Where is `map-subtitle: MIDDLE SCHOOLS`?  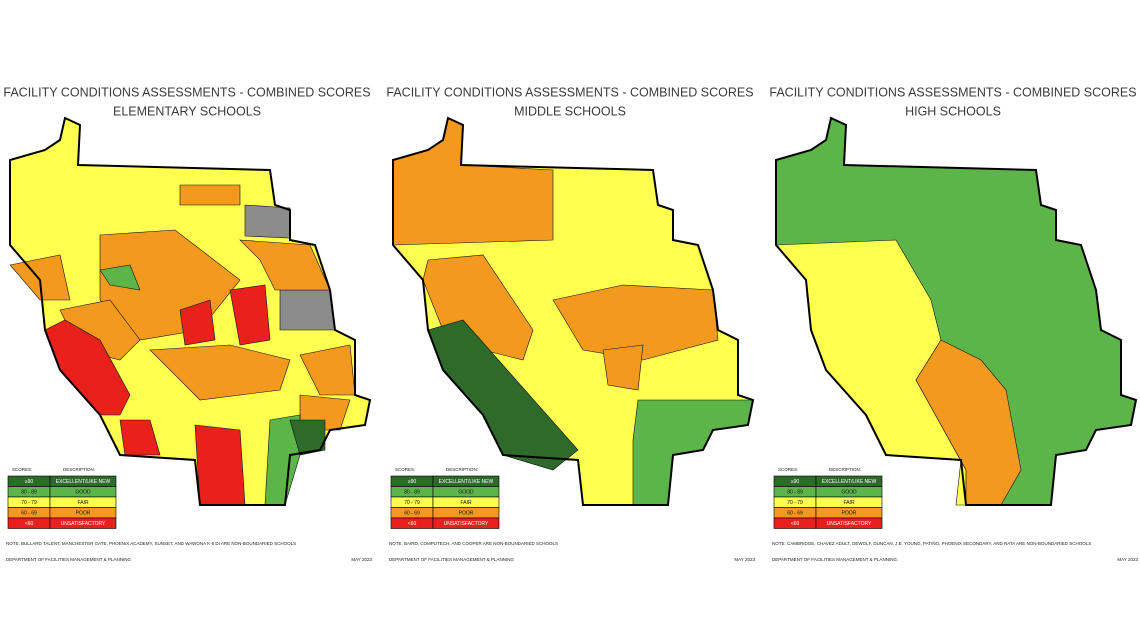
map-subtitle: MIDDLE SCHOOLS is located at coordinates (570, 111).